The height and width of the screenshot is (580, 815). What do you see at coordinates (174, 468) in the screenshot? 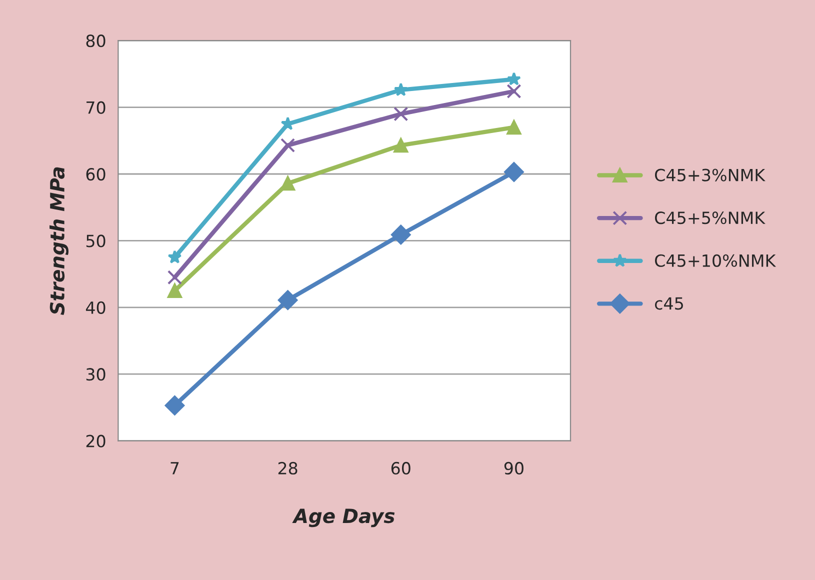
I see `x-tick-label: 7` at bounding box center [174, 468].